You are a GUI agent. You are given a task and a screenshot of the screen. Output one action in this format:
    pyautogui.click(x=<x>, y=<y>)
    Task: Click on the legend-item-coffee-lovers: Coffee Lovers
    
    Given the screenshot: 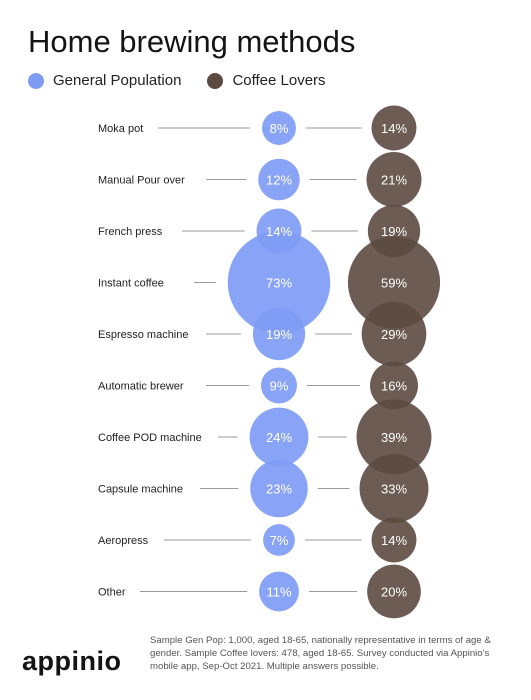 What is the action you would take?
    pyautogui.click(x=266, y=80)
    